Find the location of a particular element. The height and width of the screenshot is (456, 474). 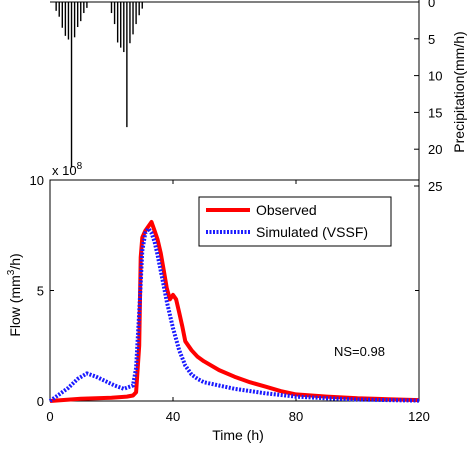

flow-x-tick-label: 120 is located at coordinates (419, 416).